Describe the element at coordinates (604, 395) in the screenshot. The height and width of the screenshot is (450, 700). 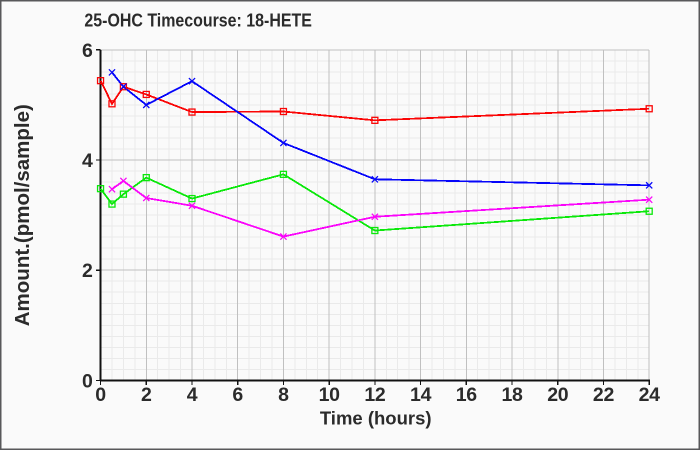
I see `svg-text: 22` at that location.